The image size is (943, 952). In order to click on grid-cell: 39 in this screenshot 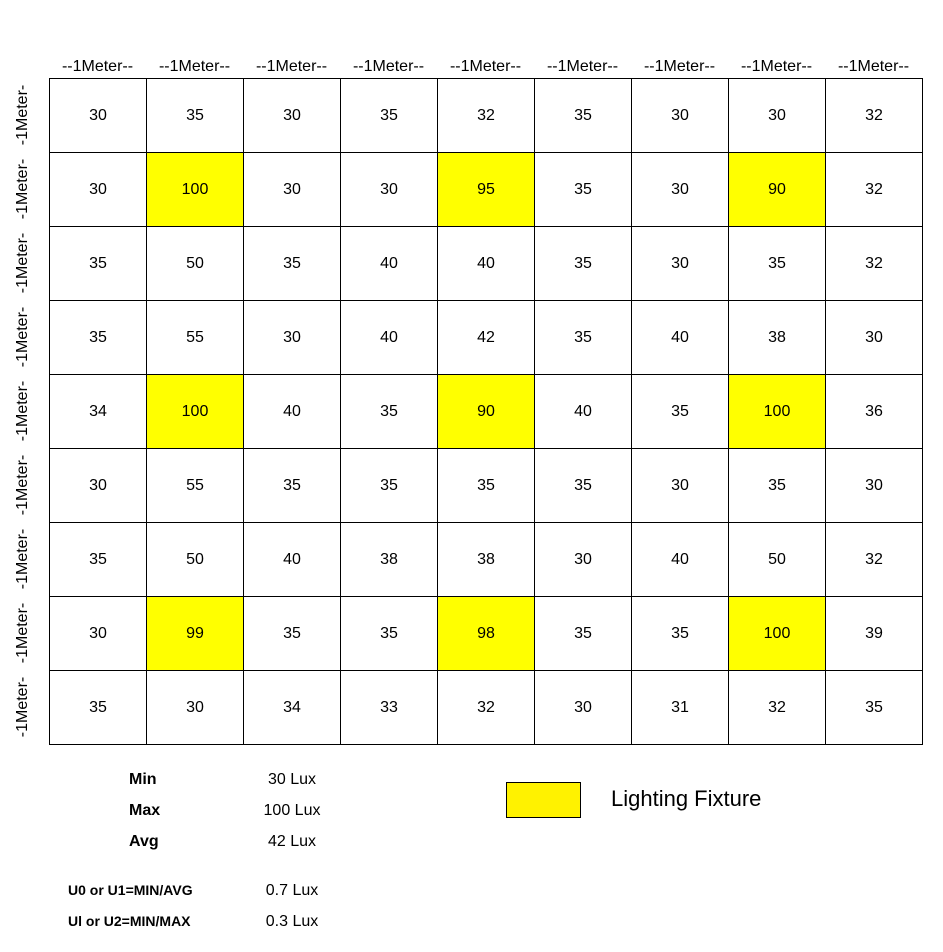, I will do `click(874, 633)`.